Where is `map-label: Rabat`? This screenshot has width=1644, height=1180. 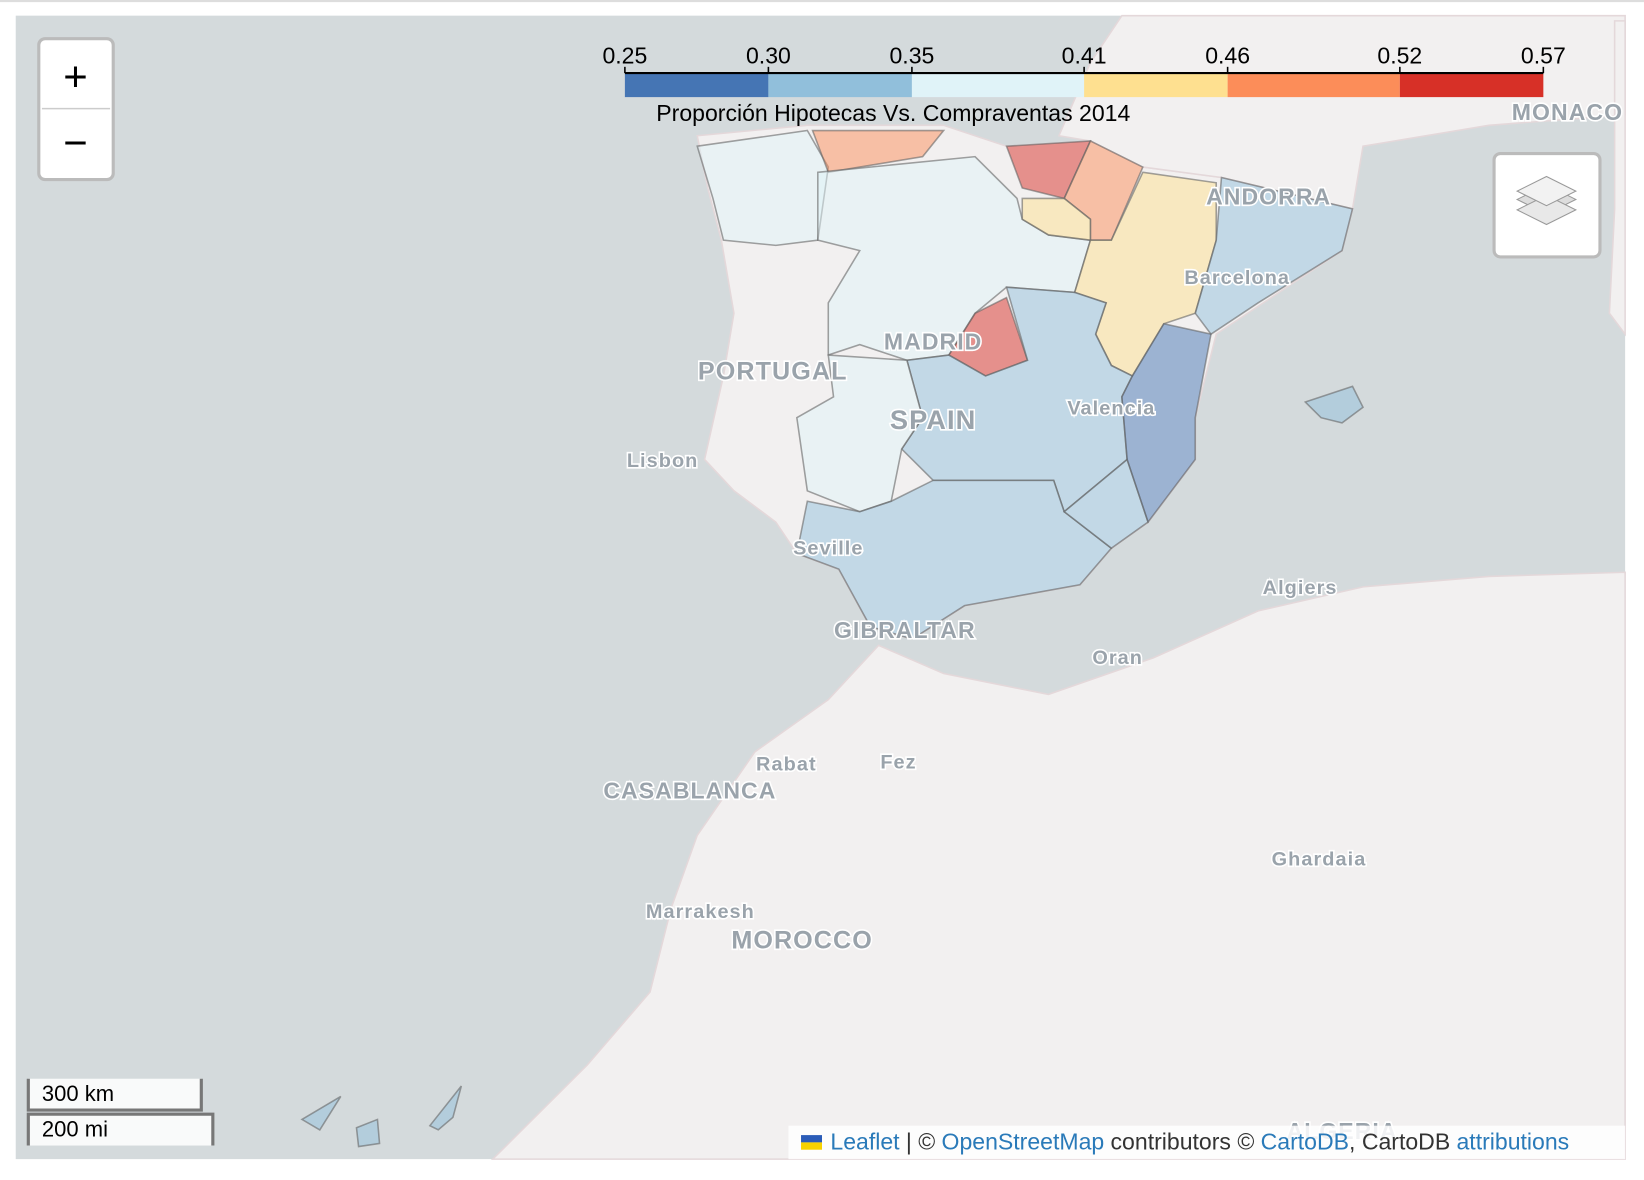 map-label: Rabat is located at coordinates (786, 765).